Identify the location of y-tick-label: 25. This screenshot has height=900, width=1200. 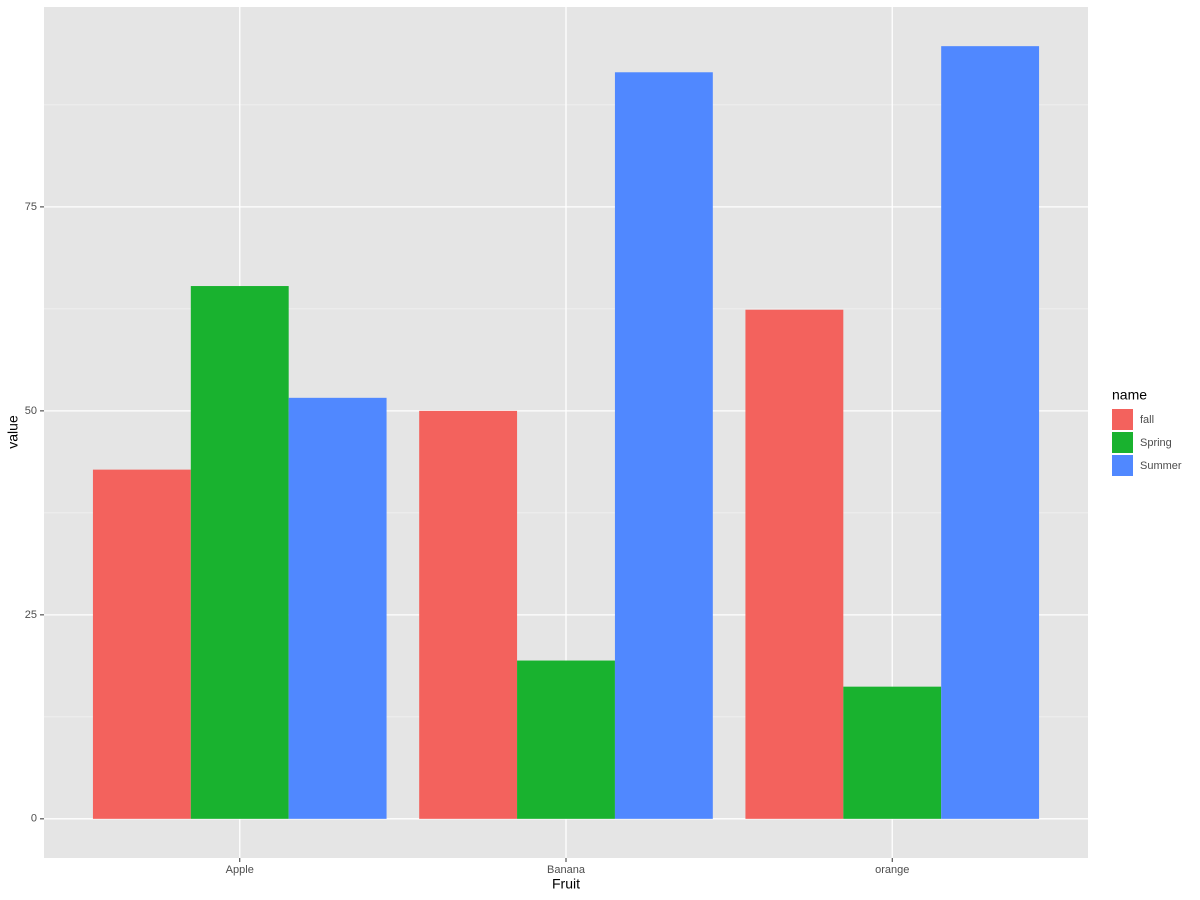
(31, 615).